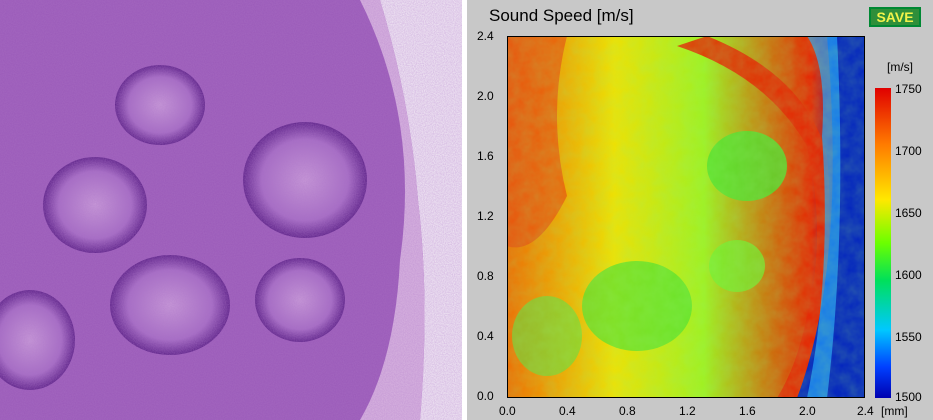  I want to click on x-tick: 0.0, so click(507, 411).